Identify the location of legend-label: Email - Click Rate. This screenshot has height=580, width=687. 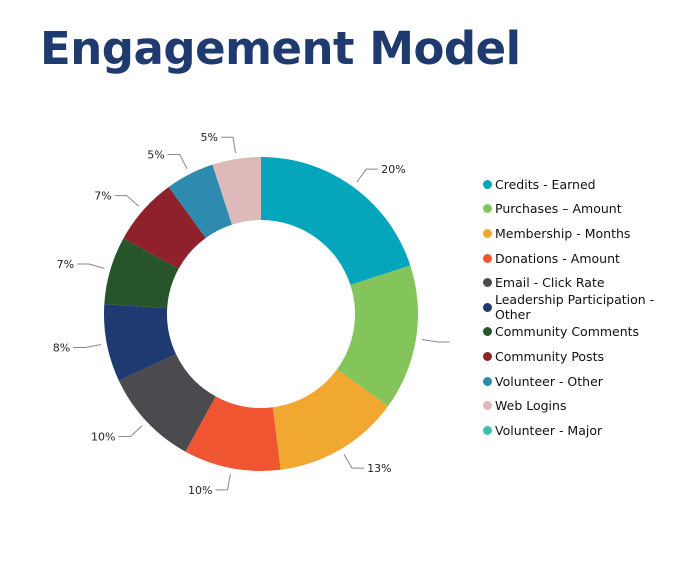
(550, 283).